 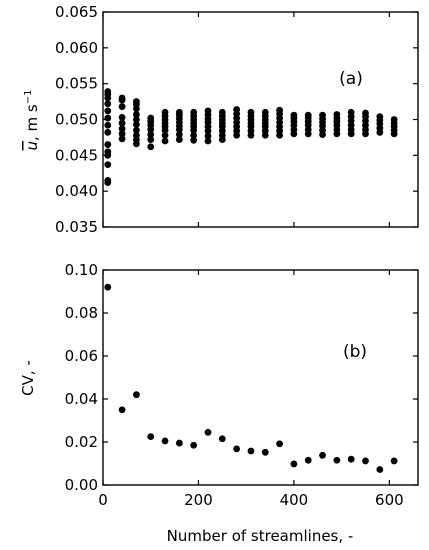 I want to click on u-bar-symbol: u, so click(x=32, y=146).